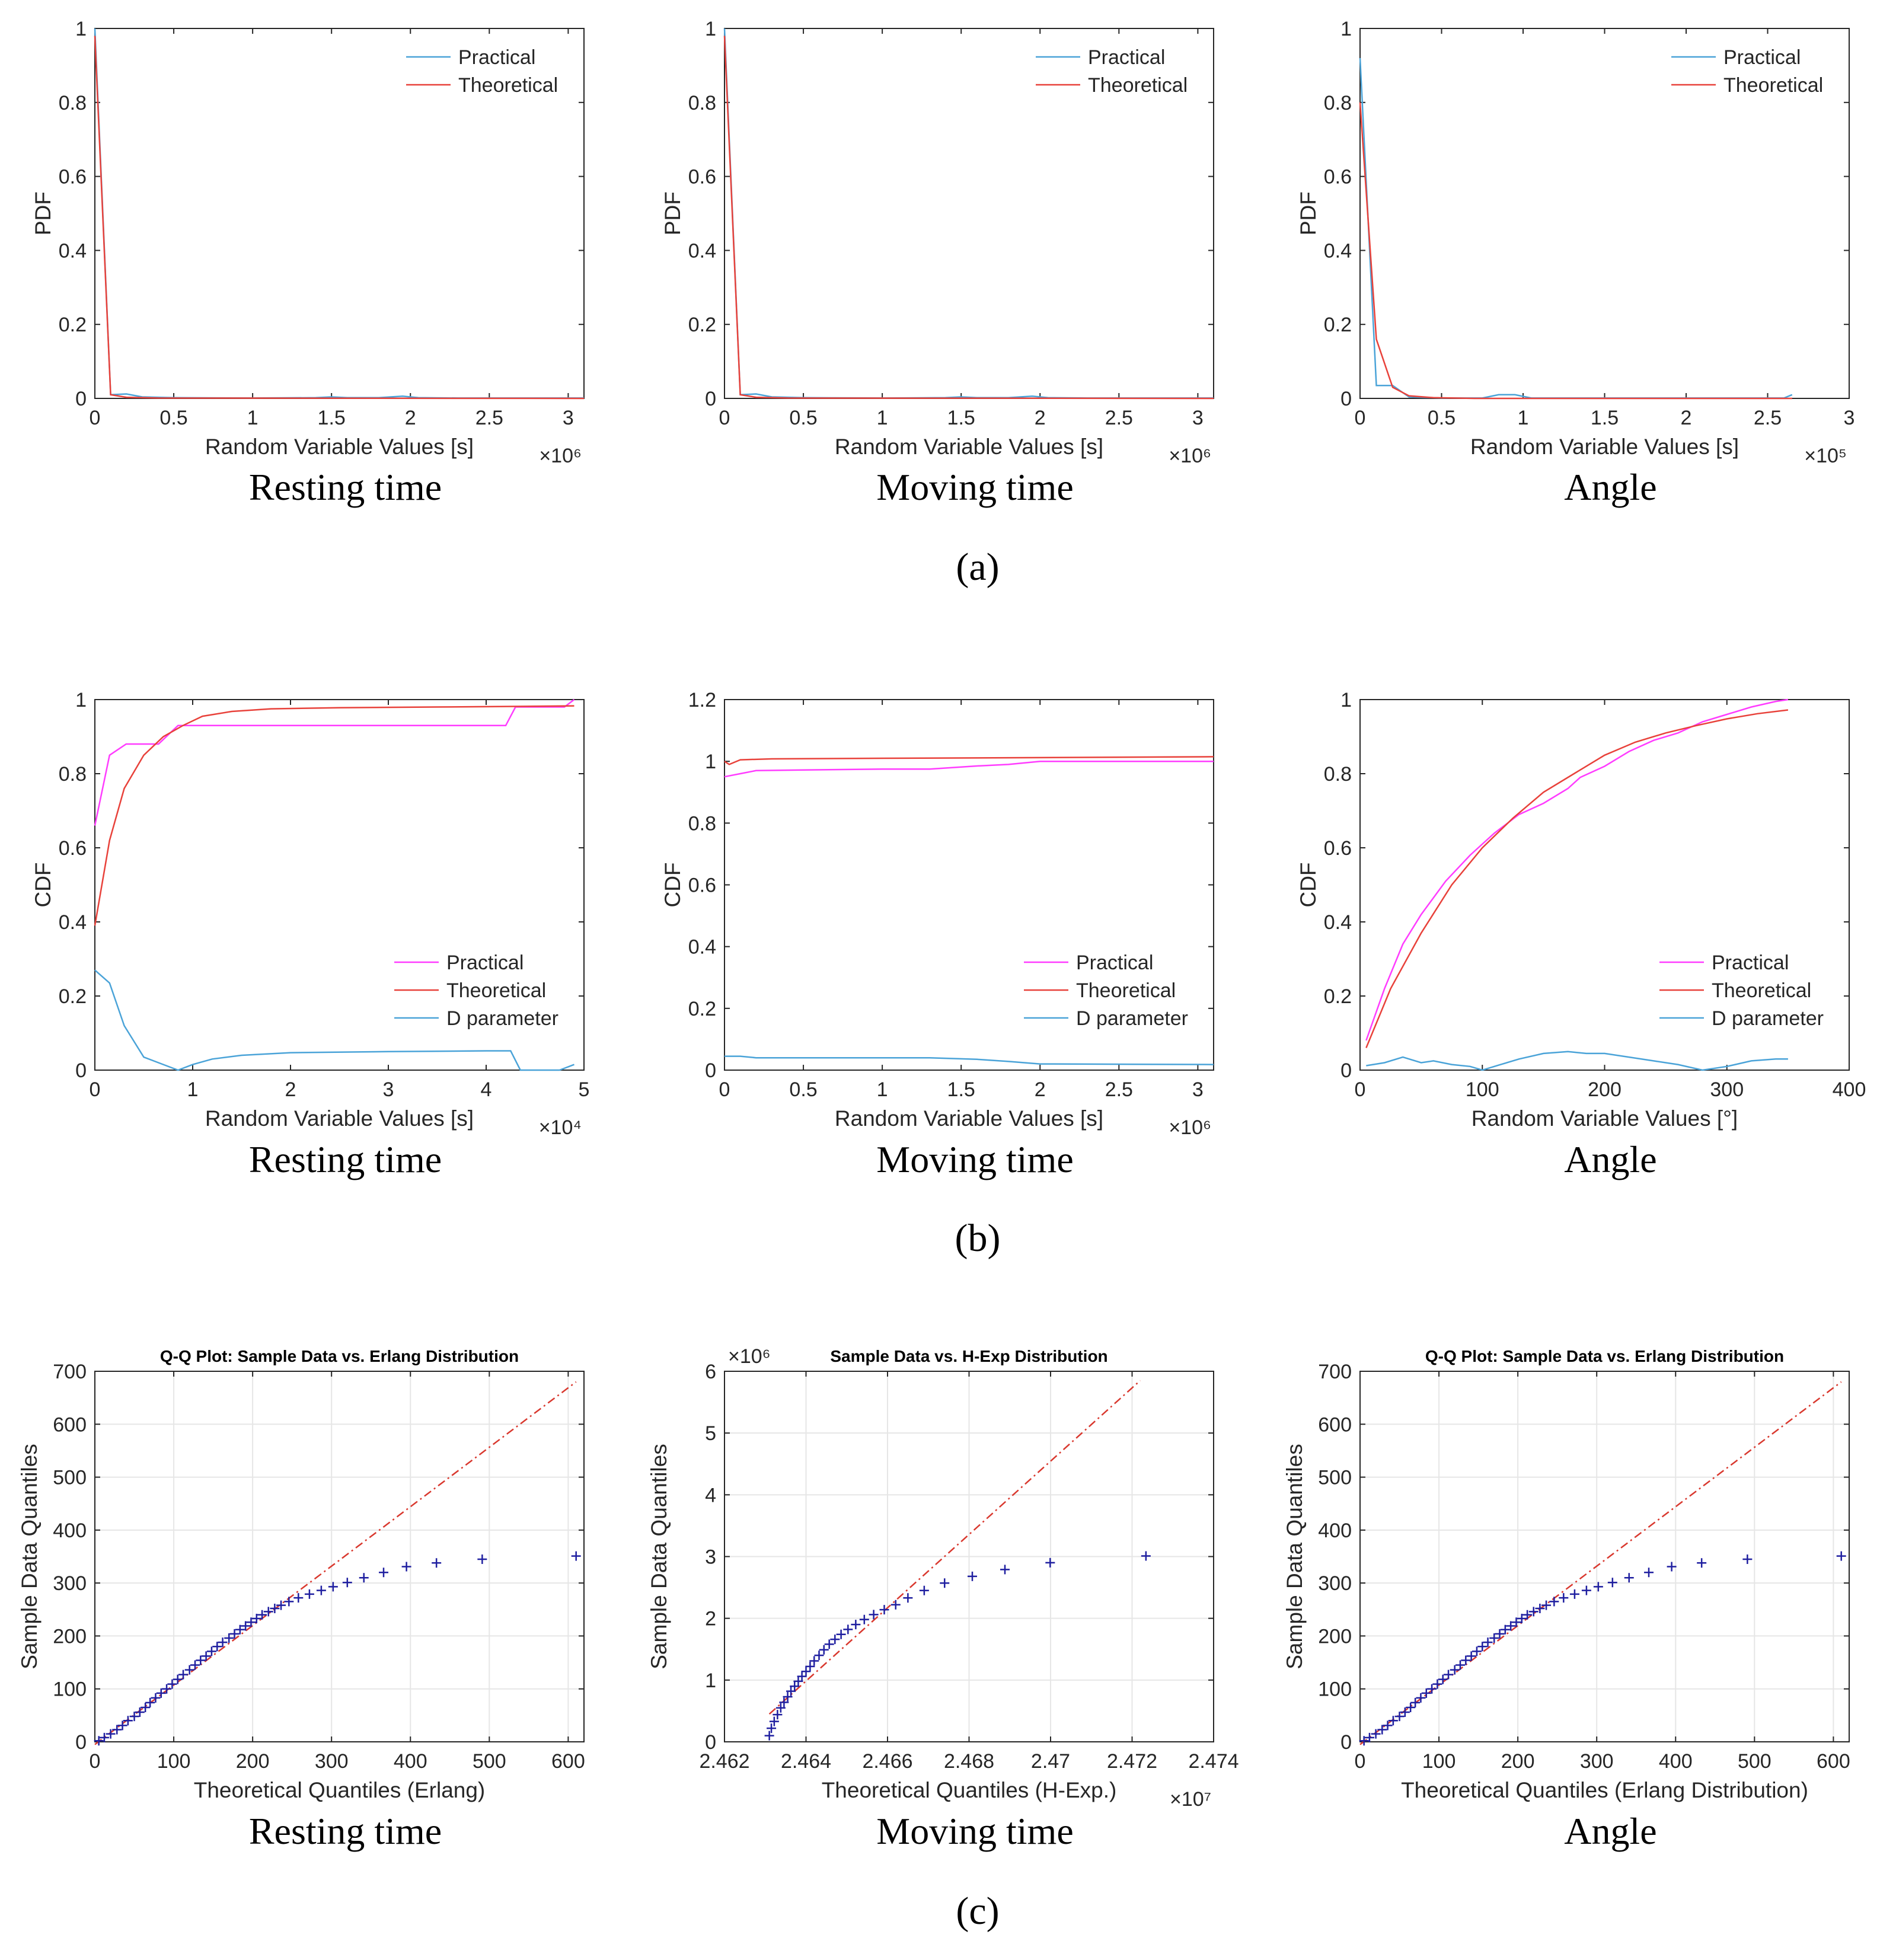 The image size is (1880, 1960). Describe the element at coordinates (1360, 418) in the screenshot. I see `x-tick-label: 0` at that location.